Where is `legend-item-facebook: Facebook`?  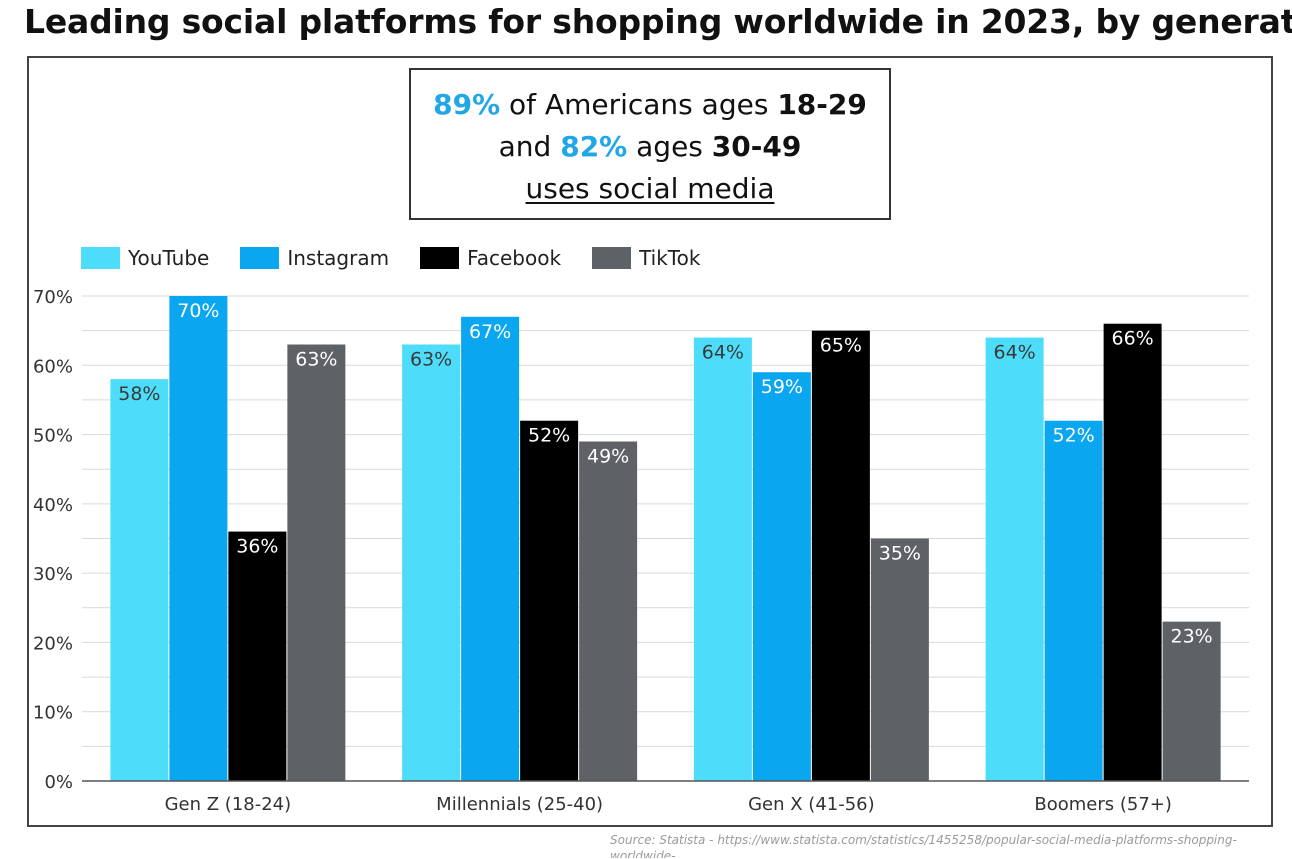
legend-item-facebook: Facebook is located at coordinates (490, 258).